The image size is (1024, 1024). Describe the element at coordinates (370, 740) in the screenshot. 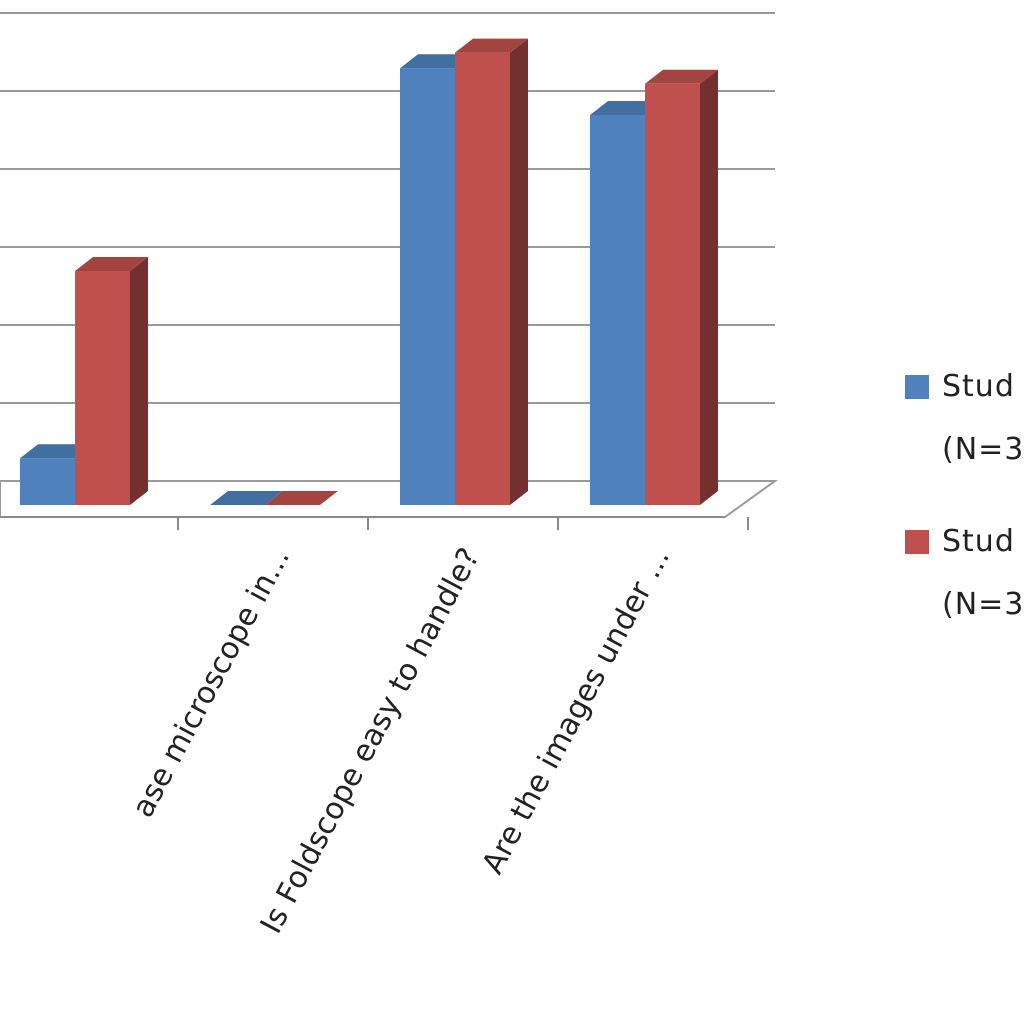

I see `x-tick-label: Is Foldscope easy to handle?` at that location.